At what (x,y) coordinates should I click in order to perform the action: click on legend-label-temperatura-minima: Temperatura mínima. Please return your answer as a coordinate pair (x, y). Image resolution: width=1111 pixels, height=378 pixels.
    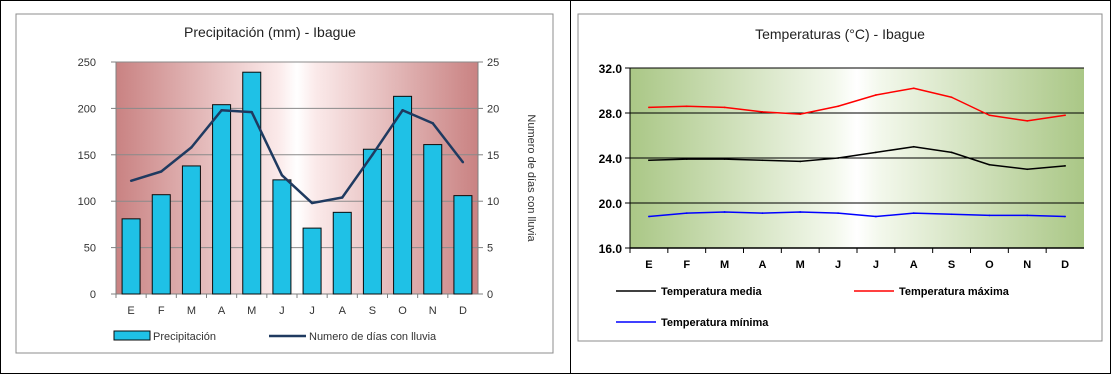
    Looking at the image, I should click on (715, 323).